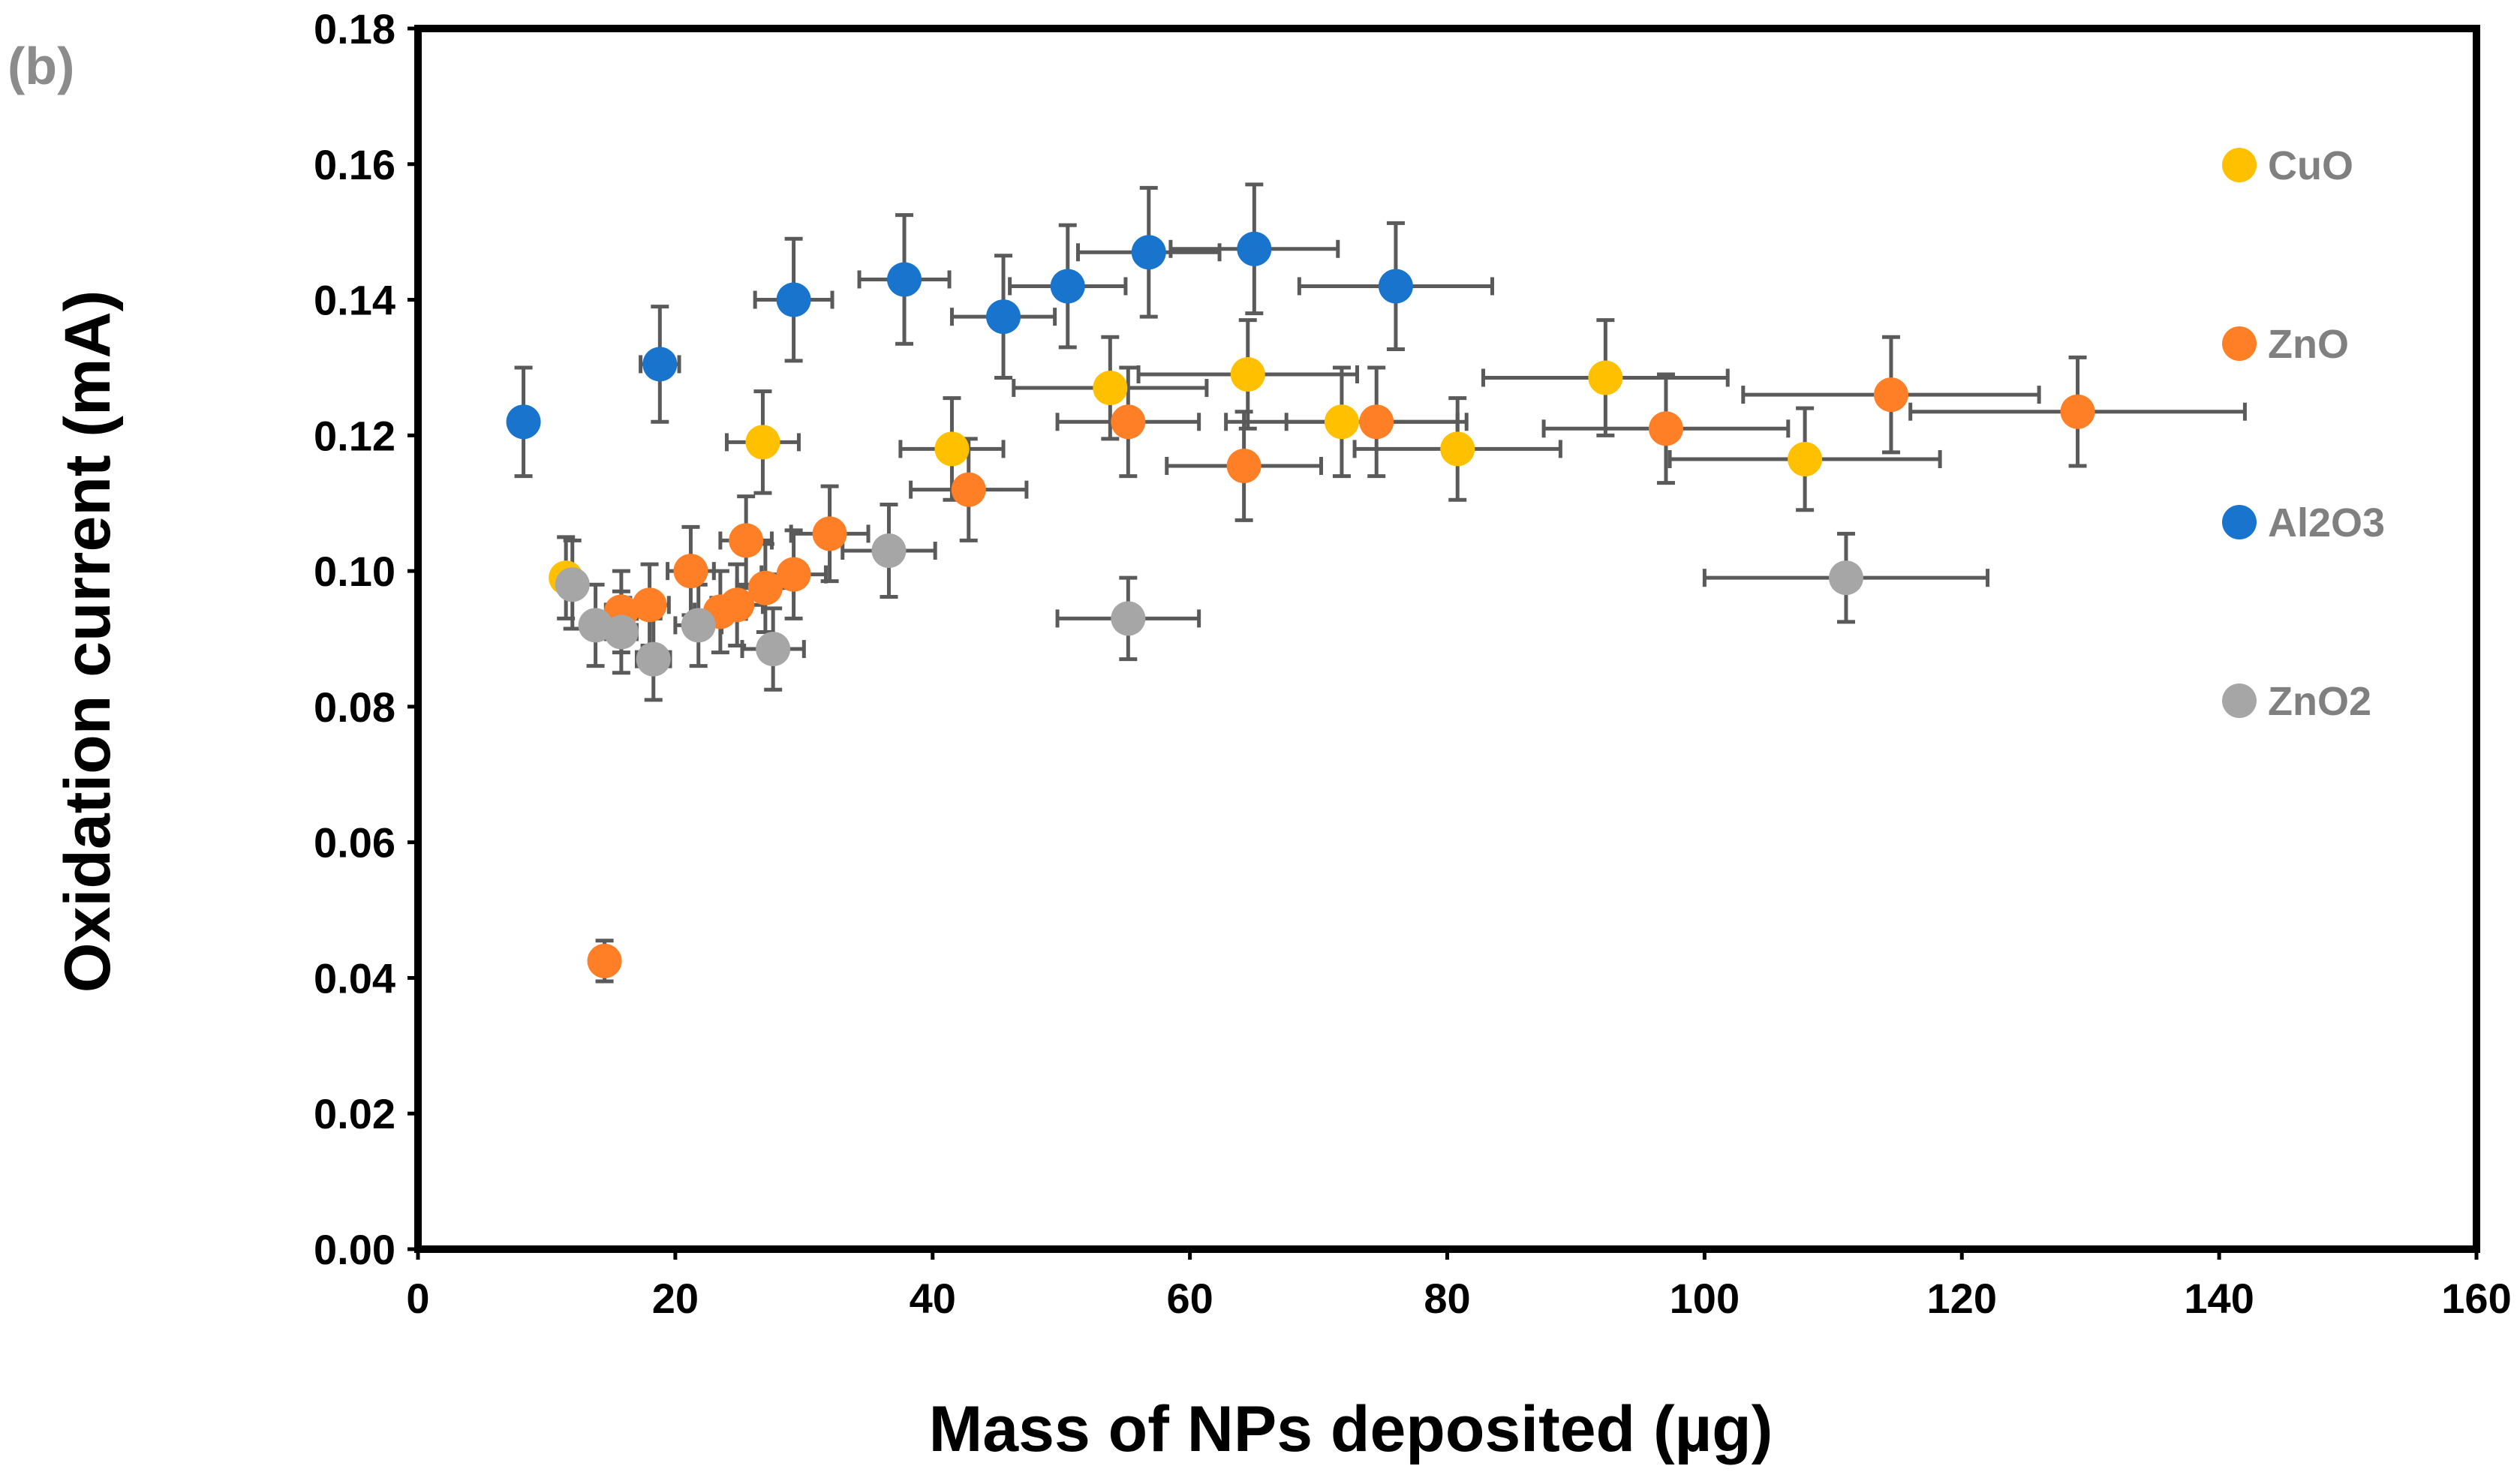  What do you see at coordinates (2239, 344) in the screenshot?
I see `legend-marker-zno` at bounding box center [2239, 344].